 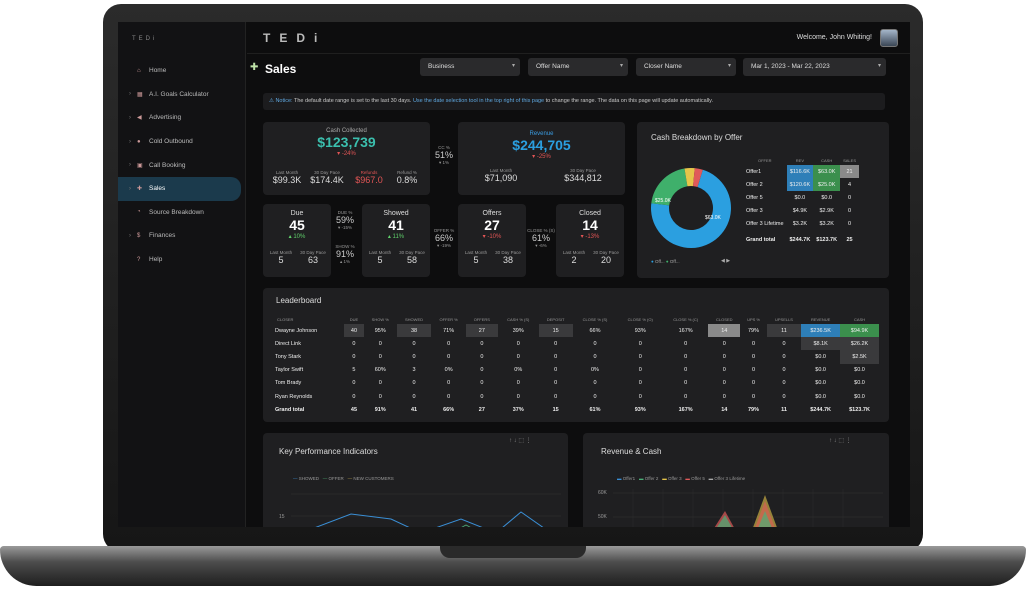 What do you see at coordinates (369, 172) in the screenshot?
I see `cash-refunds-label: Refunds` at bounding box center [369, 172].